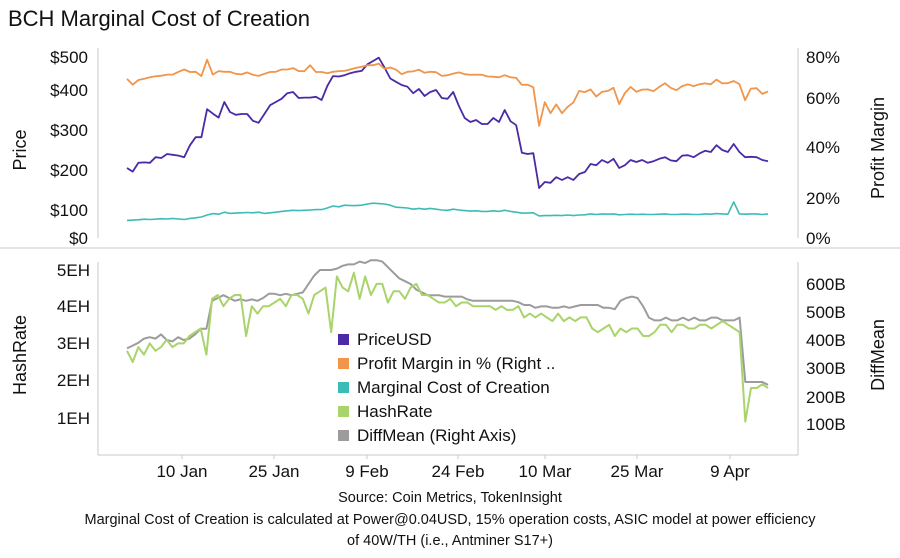 This screenshot has width=900, height=558. Describe the element at coordinates (447, 211) in the screenshot. I see `marginal-cost-line` at that location.